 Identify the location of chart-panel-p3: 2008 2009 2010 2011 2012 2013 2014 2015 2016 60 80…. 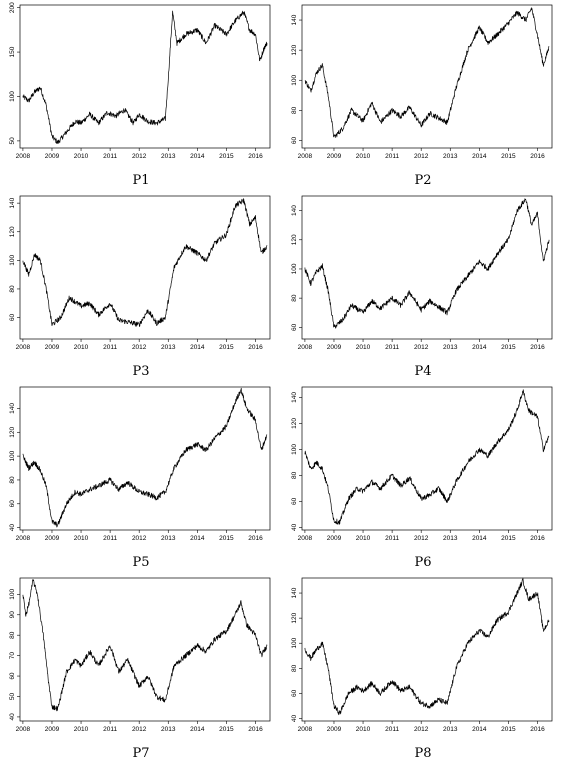
(141, 286).